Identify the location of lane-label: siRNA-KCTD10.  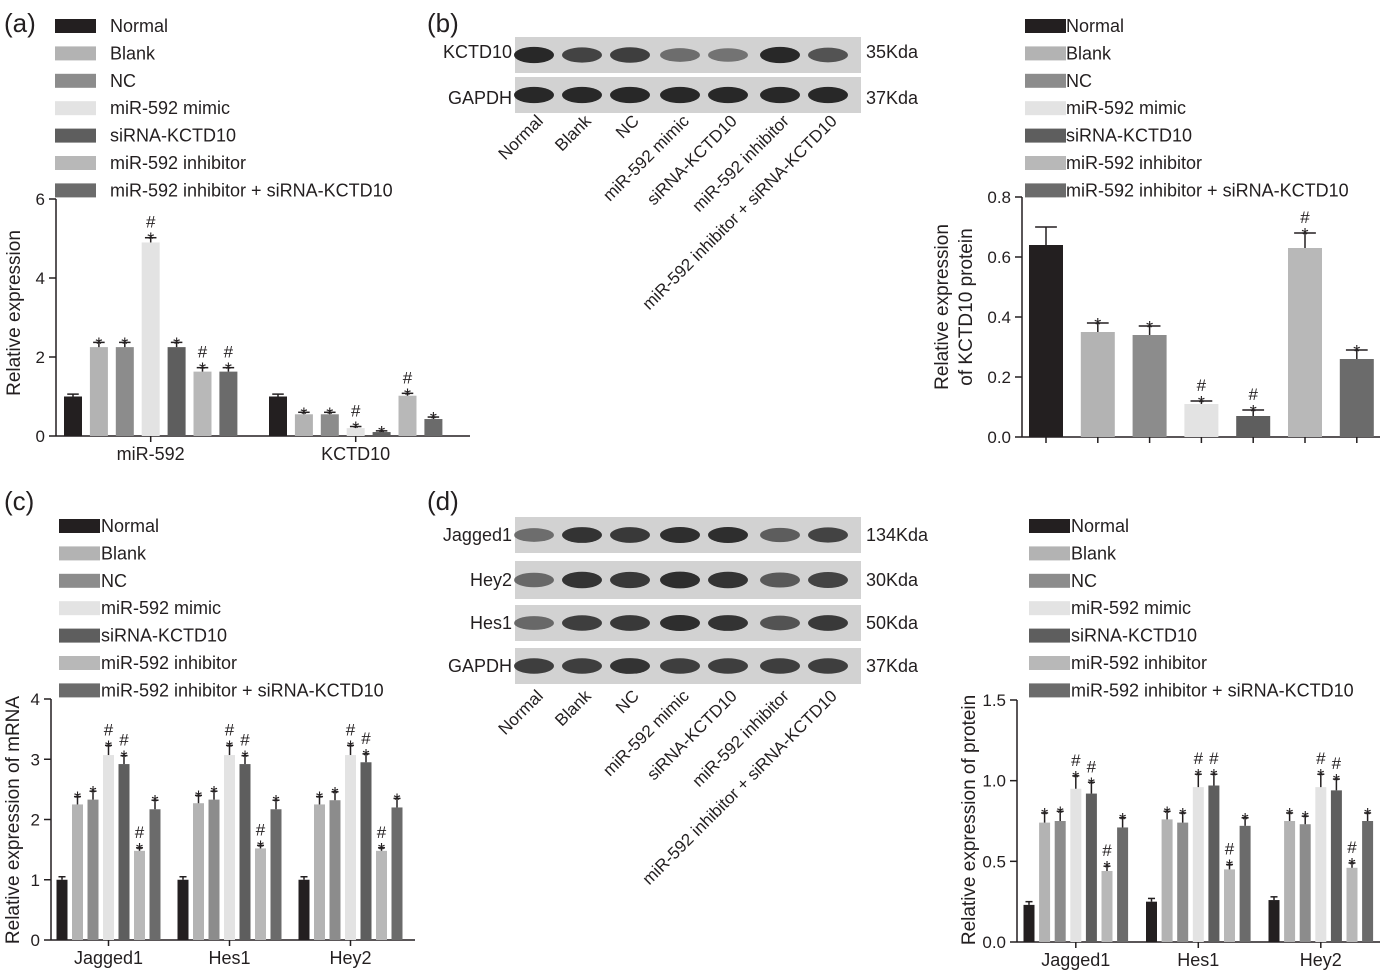
(692, 160).